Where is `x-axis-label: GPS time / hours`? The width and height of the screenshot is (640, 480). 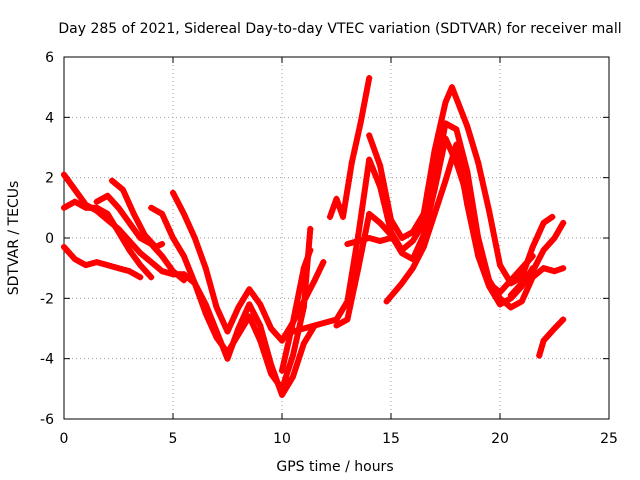
x-axis-label: GPS time / hours is located at coordinates (334, 467).